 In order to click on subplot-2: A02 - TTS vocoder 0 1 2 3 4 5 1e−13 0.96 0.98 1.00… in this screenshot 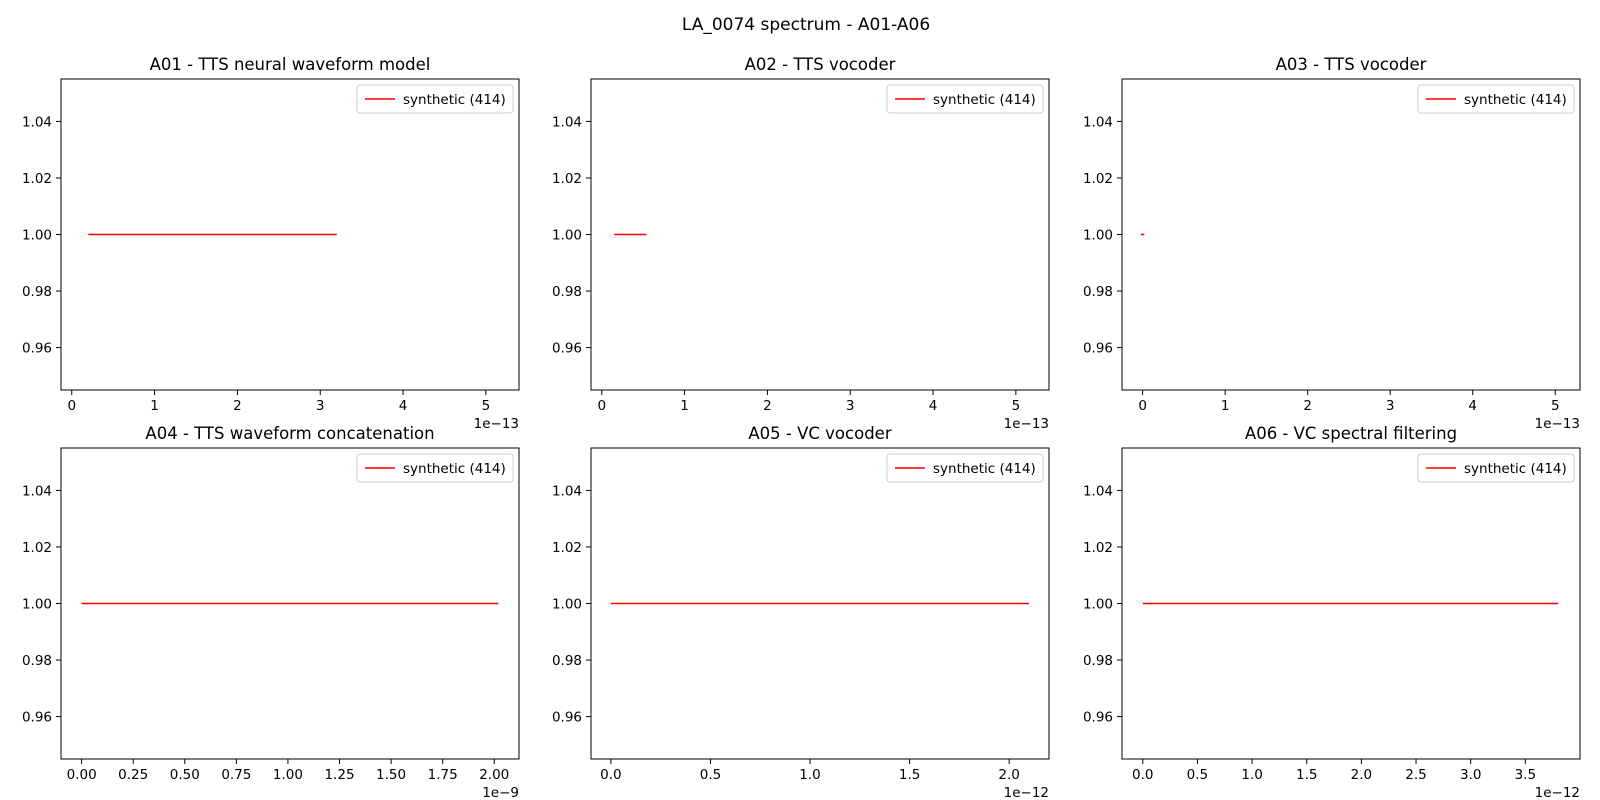, I will do `click(801, 243)`.